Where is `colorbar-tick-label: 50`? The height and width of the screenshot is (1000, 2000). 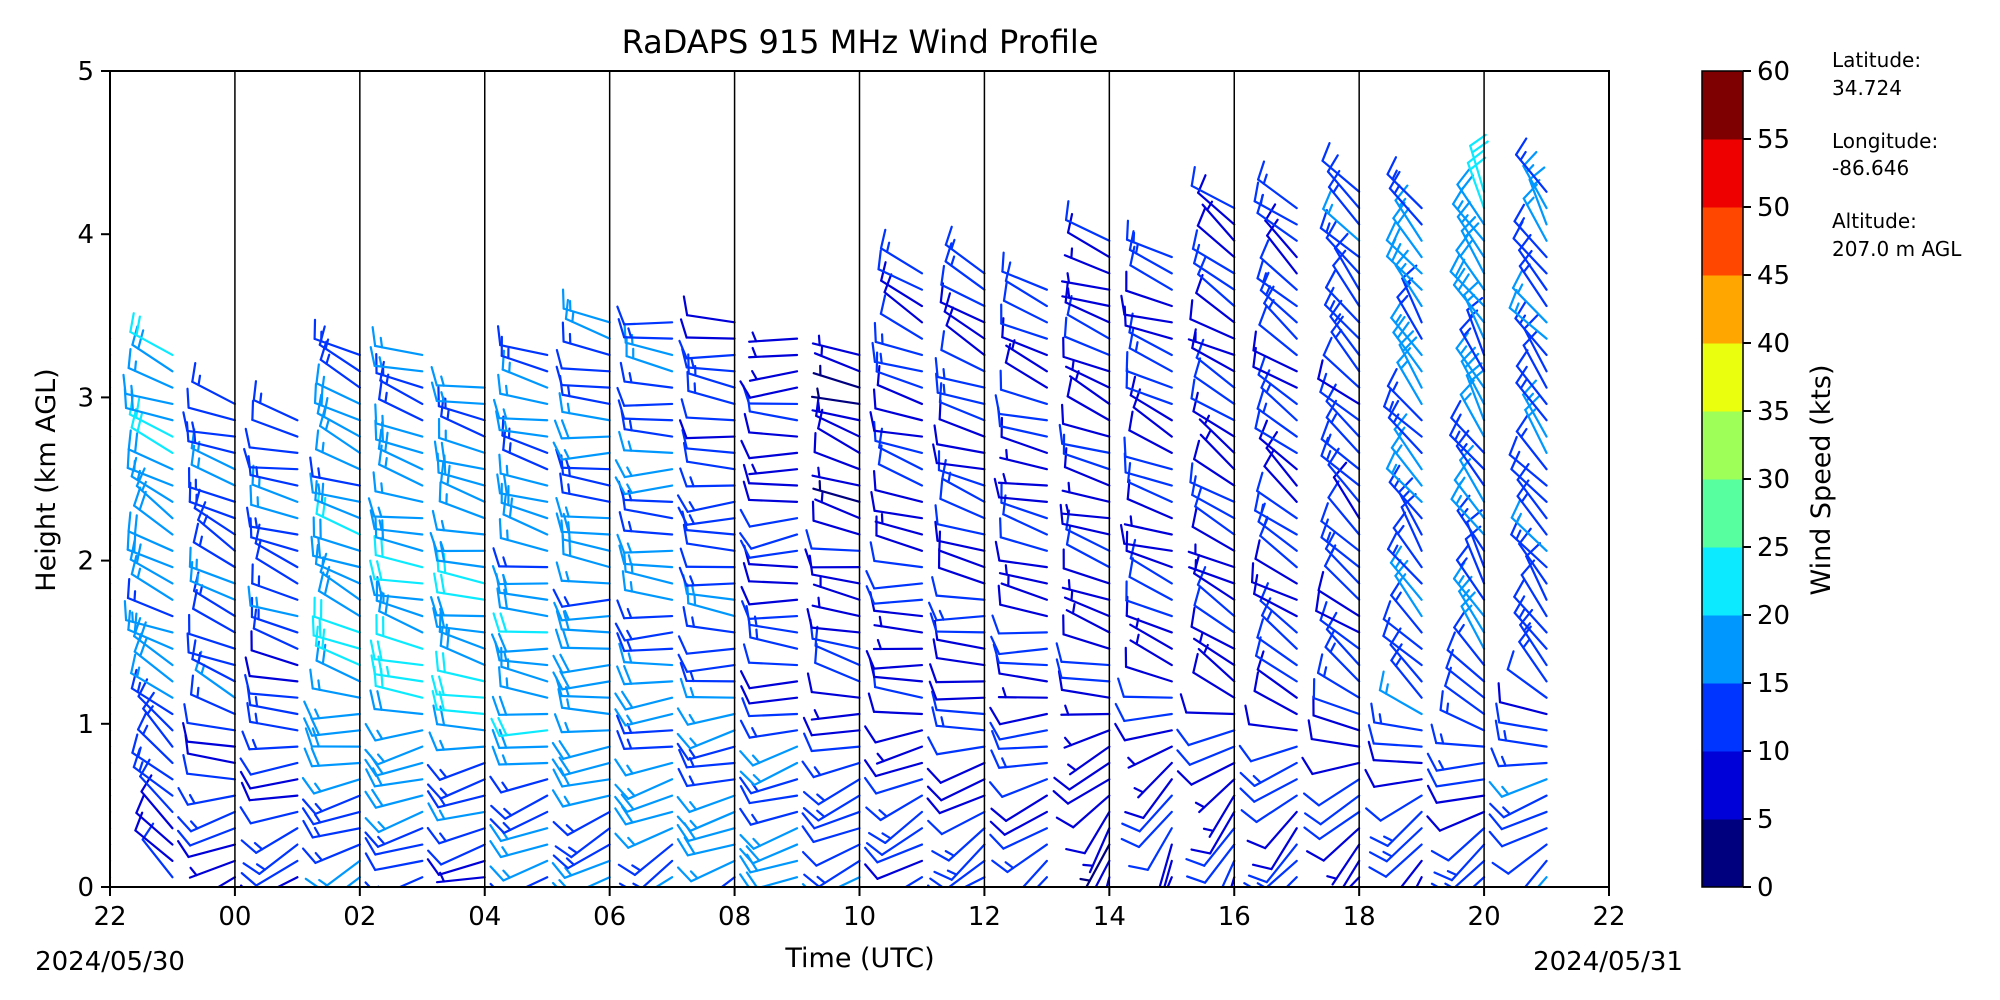
colorbar-tick-label: 50 is located at coordinates (1773, 208).